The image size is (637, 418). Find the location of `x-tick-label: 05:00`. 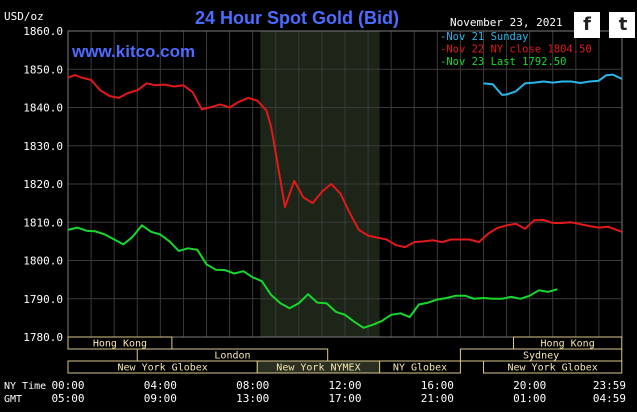

x-tick-label: 05:00 is located at coordinates (67, 398).